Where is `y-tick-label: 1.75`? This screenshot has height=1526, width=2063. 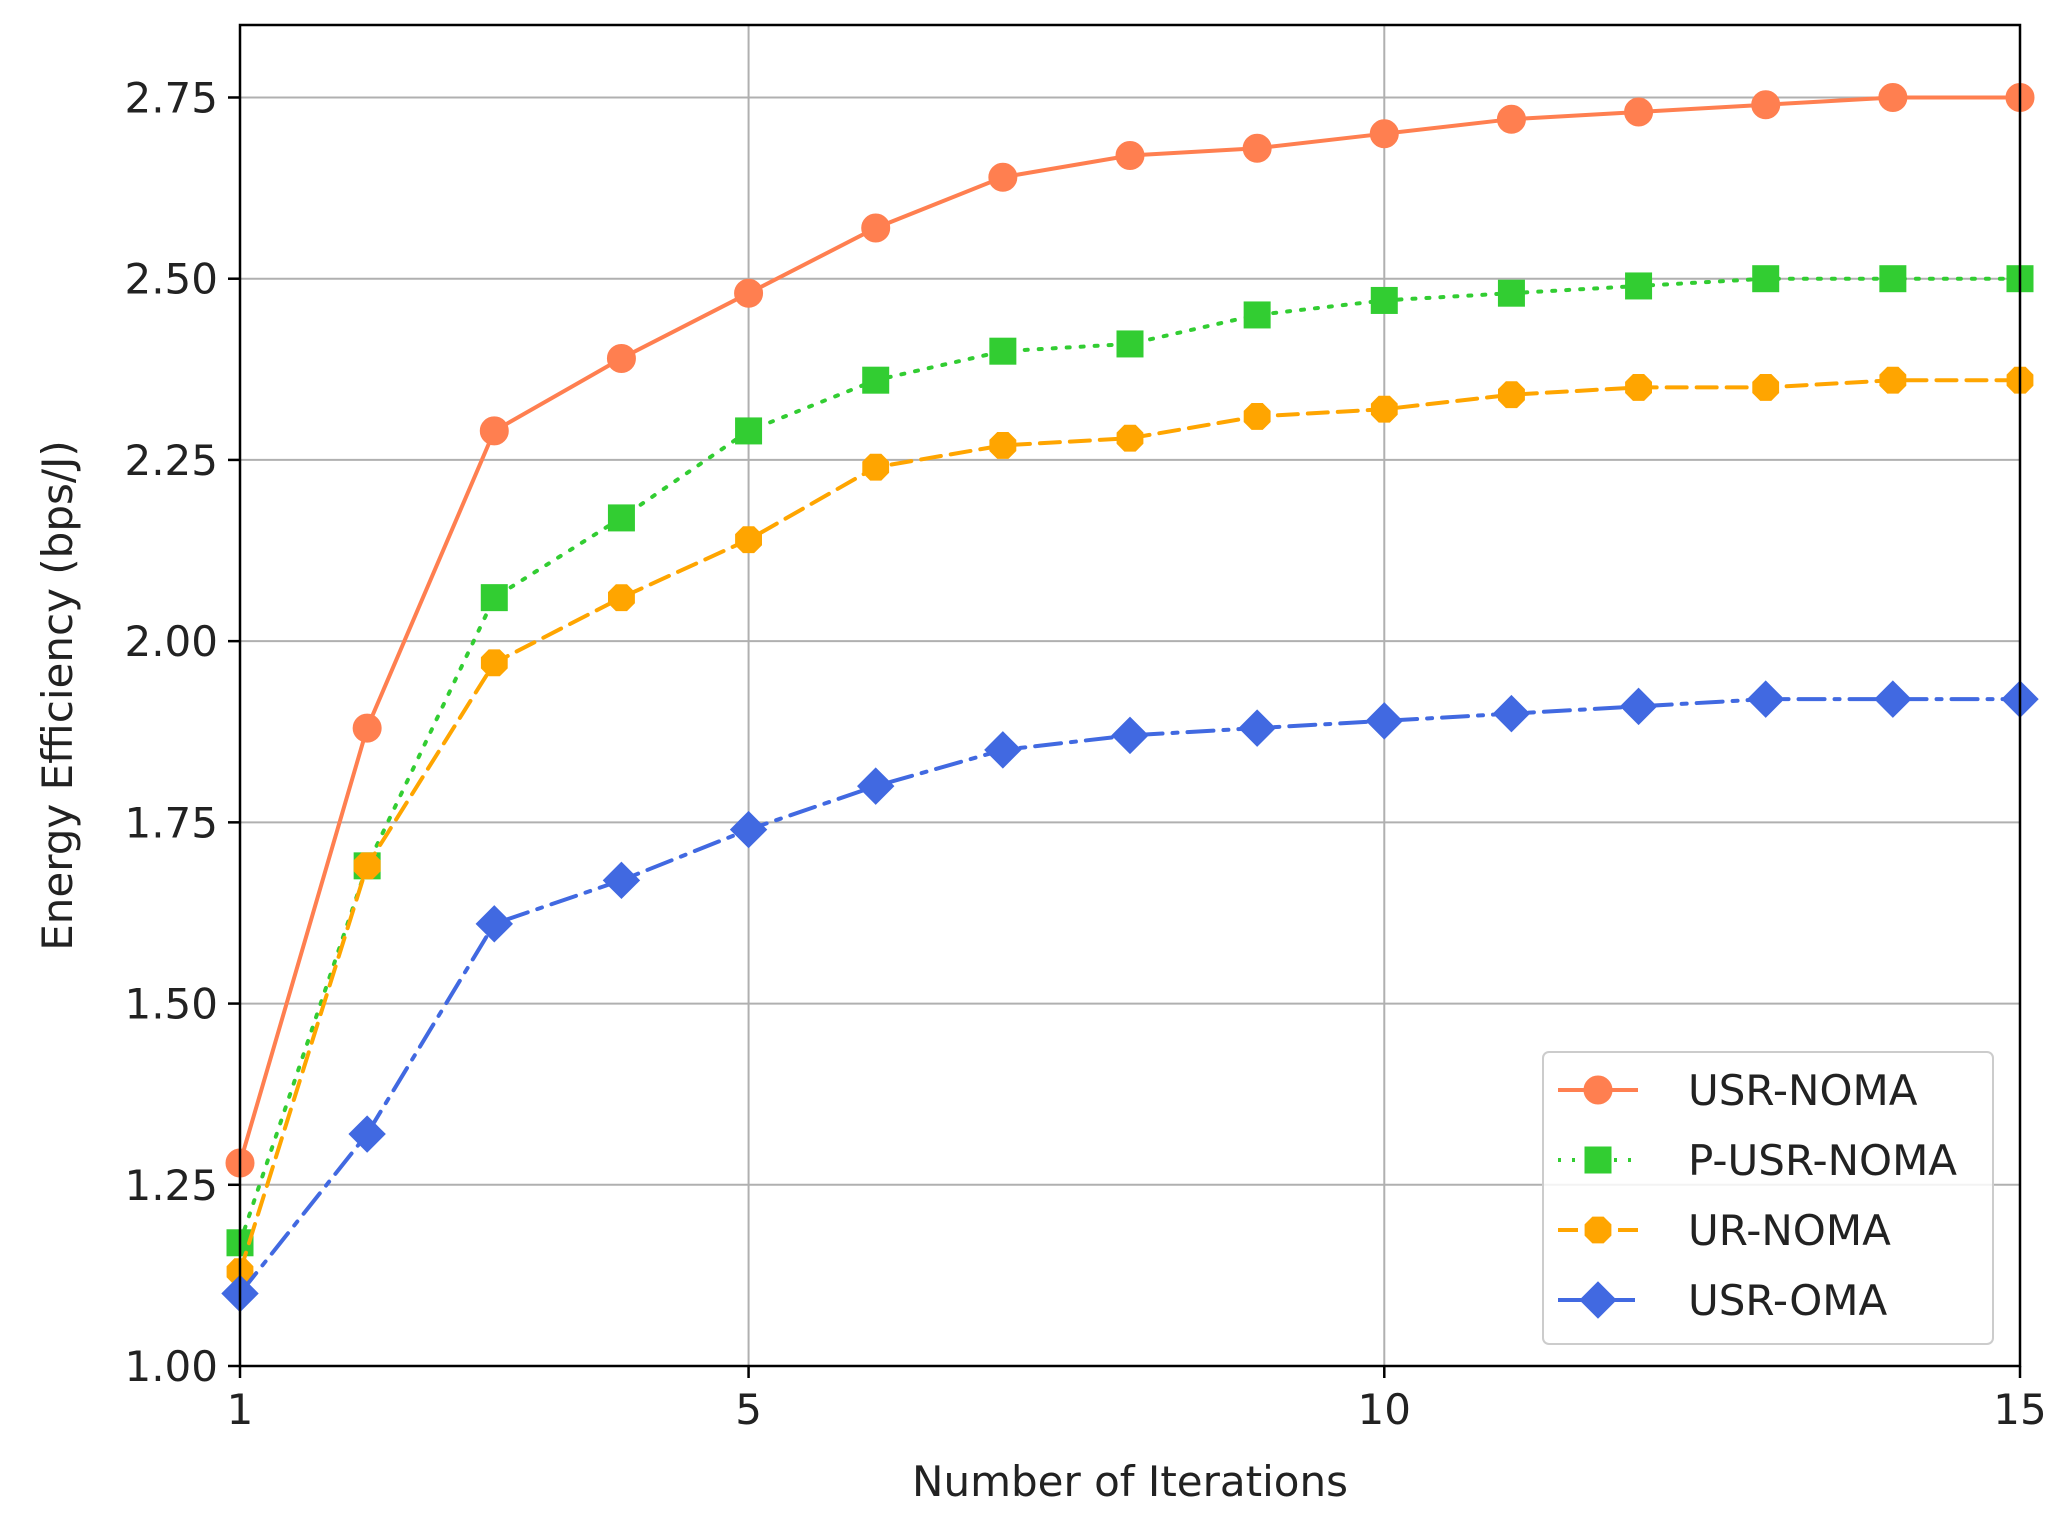
y-tick-label: 1.75 is located at coordinates (171, 822).